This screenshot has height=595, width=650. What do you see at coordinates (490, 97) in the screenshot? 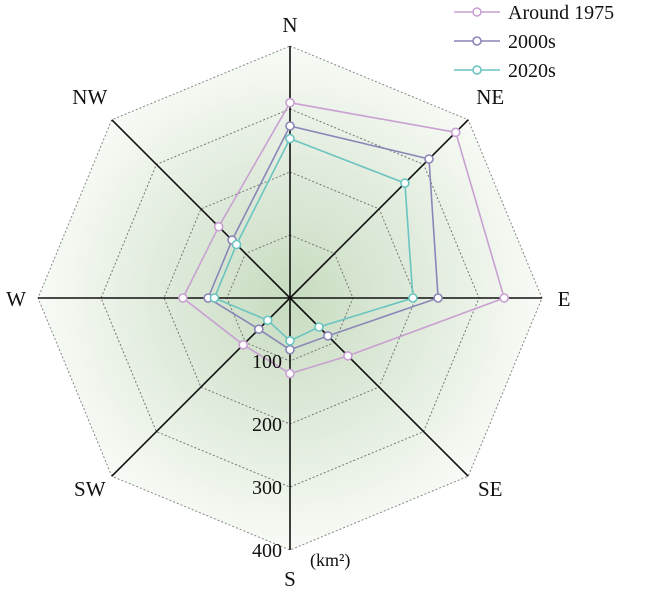
I see `direction-label-ne: NE` at bounding box center [490, 97].